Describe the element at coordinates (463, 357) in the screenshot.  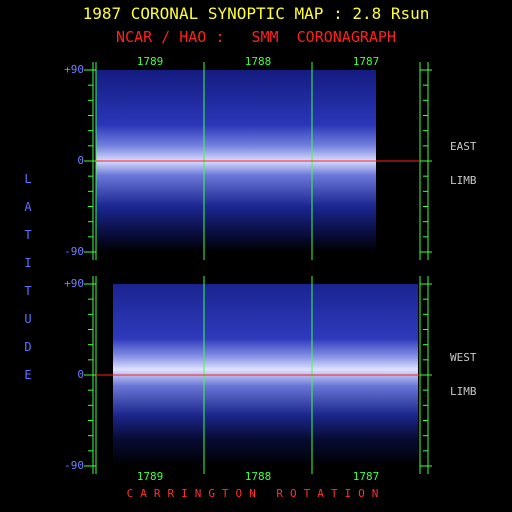
I see `limb-label: WEST` at that location.